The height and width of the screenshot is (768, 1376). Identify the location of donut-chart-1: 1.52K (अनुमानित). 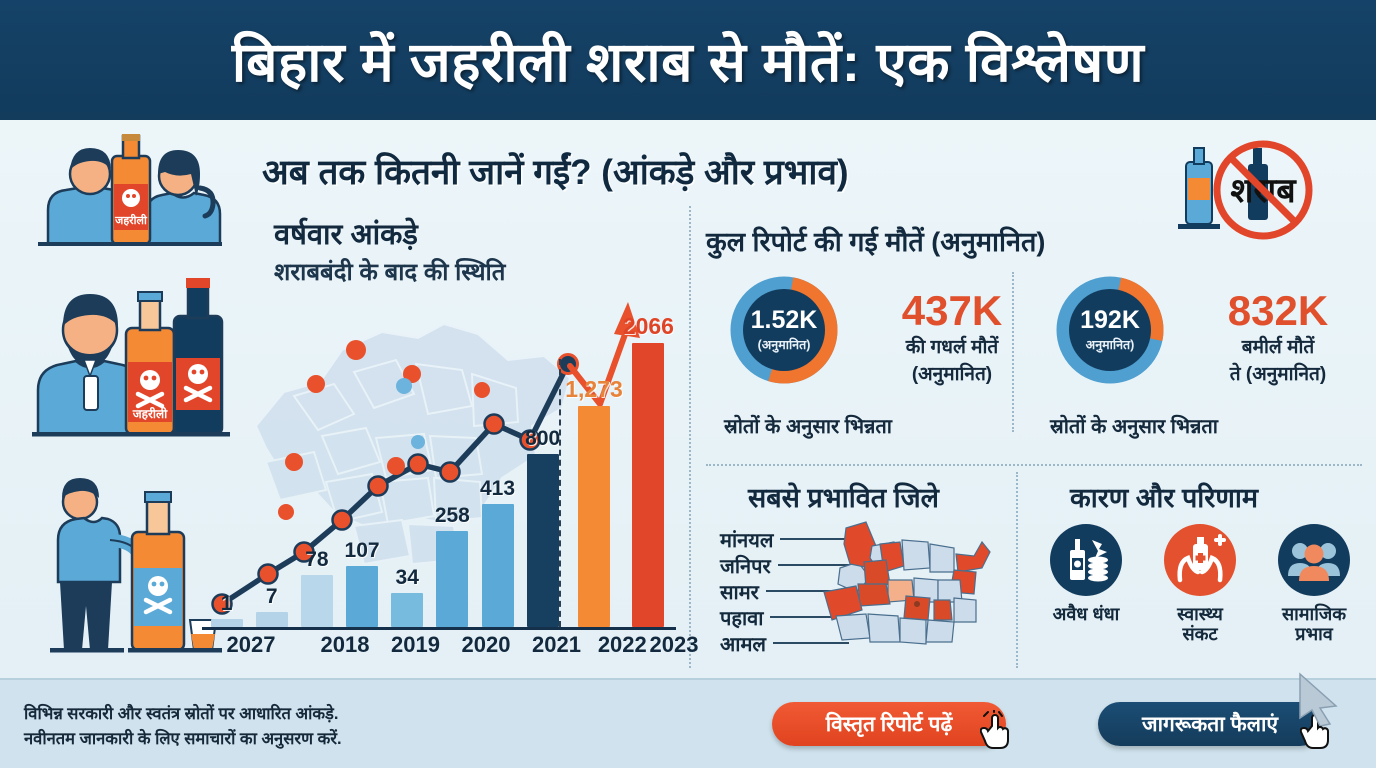
(784, 330).